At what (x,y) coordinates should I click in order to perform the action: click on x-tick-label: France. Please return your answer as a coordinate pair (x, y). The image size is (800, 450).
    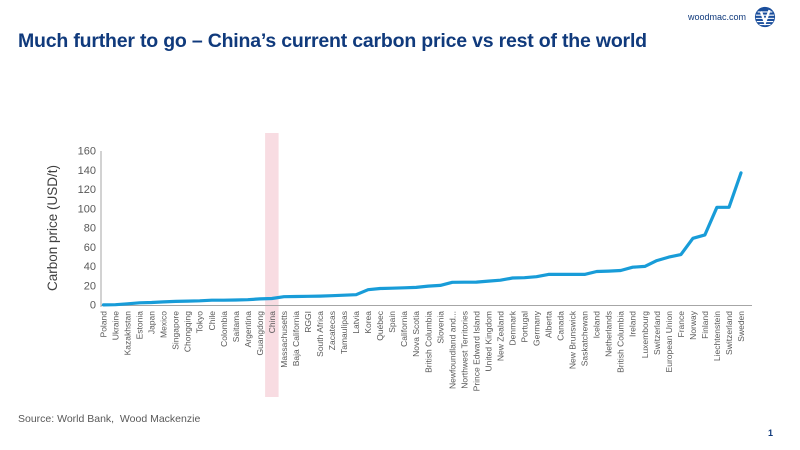
    Looking at the image, I should click on (681, 324).